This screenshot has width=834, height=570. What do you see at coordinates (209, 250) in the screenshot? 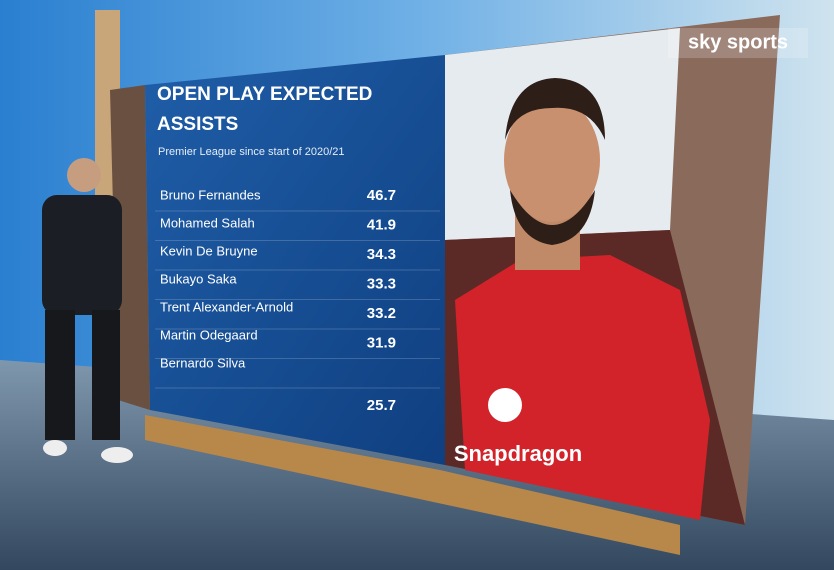
I see `player-name: Kevin De Bruyne` at bounding box center [209, 250].